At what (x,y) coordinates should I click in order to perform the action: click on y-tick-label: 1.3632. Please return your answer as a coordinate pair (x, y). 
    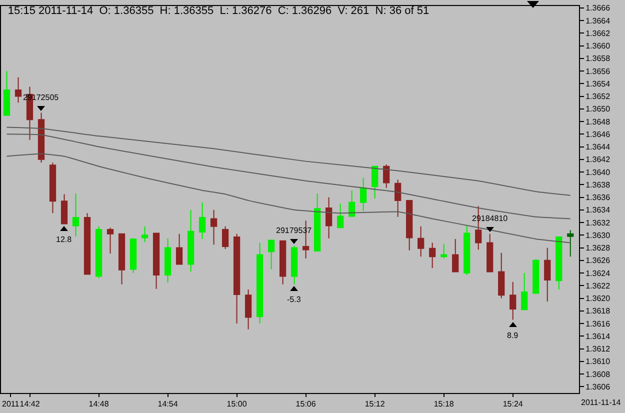
    Looking at the image, I should click on (598, 223).